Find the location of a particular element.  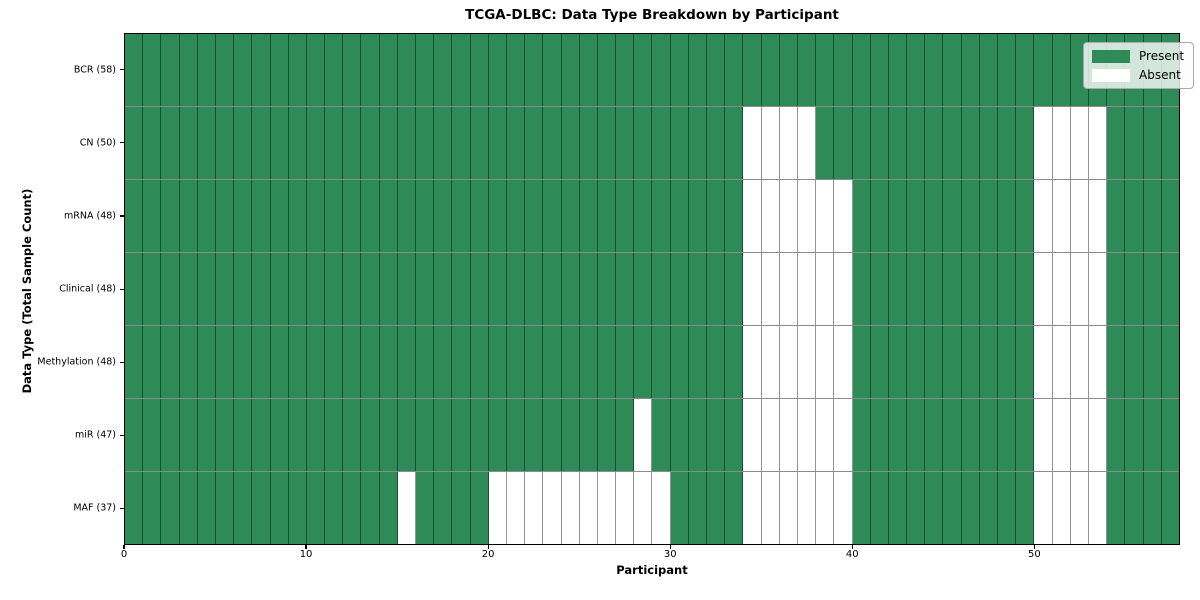

y-tick-mark is located at coordinates (122, 289).